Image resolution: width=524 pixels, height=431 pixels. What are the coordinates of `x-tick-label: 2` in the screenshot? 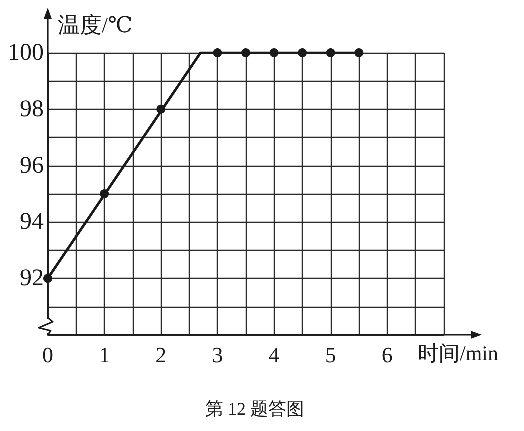 It's located at (161, 355).